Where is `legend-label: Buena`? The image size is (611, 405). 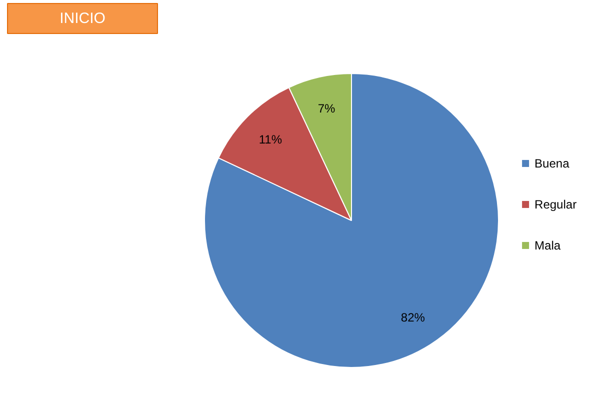 legend-label: Buena is located at coordinates (552, 163).